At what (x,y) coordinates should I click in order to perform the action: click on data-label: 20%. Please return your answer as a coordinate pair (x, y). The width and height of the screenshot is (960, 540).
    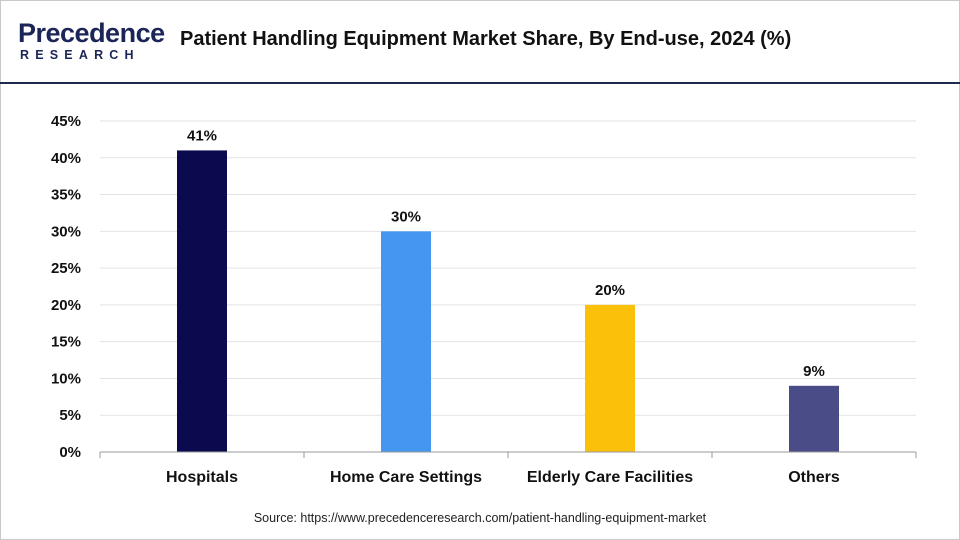
    Looking at the image, I should click on (610, 290).